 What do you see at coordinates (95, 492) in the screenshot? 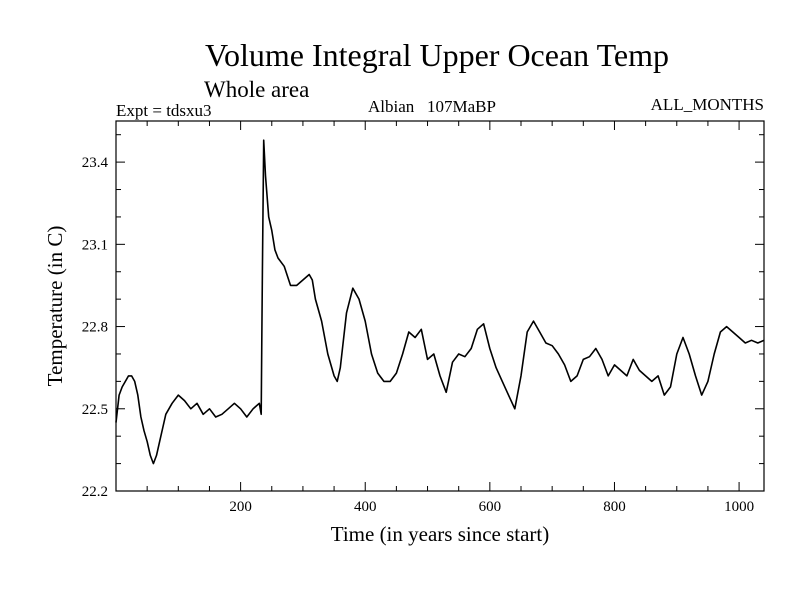
I see `y-tick-label: 22.2` at bounding box center [95, 492].